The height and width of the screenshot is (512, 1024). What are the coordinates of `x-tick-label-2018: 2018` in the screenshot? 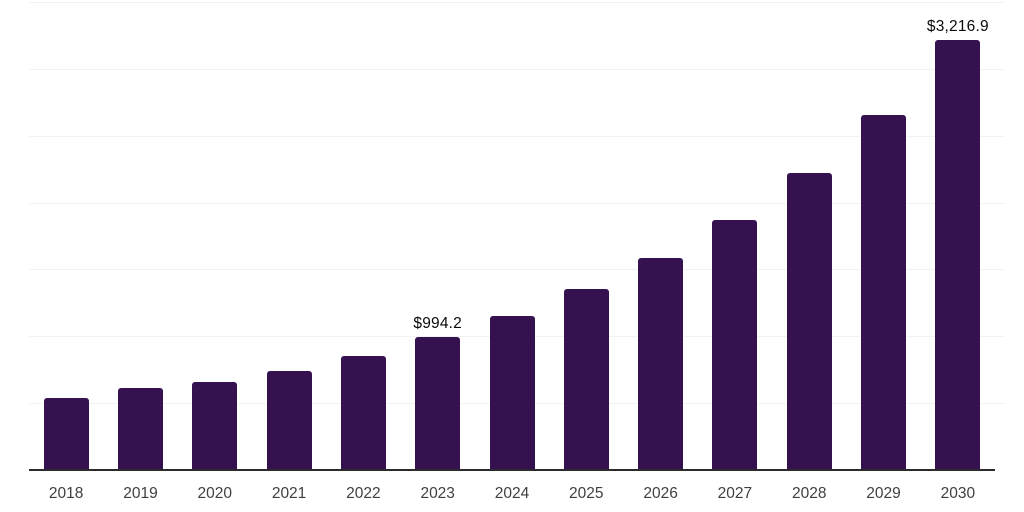 It's located at (66, 493).